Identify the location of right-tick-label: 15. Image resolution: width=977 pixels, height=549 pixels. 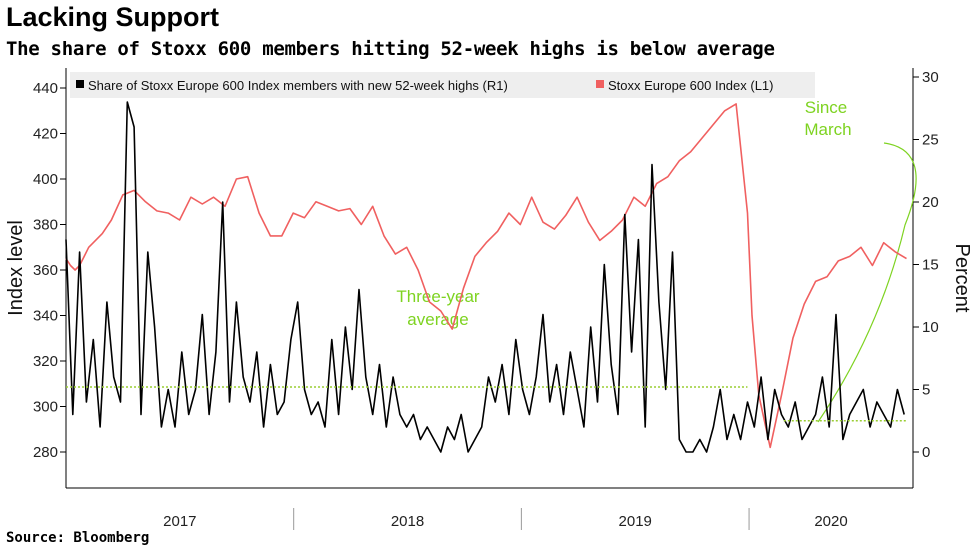
(930, 265).